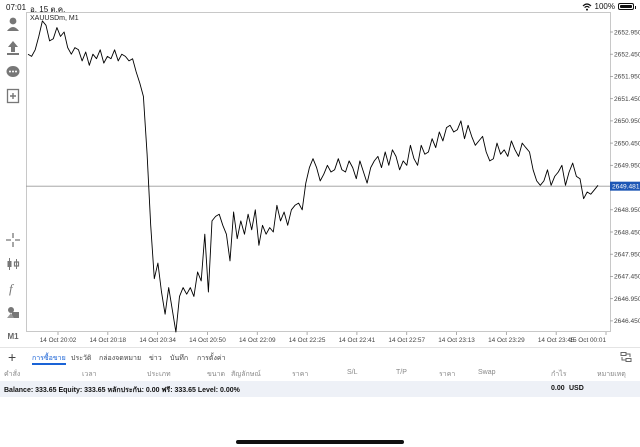 Image resolution: width=640 pixels, height=447 pixels. Describe the element at coordinates (13, 96) in the screenshot. I see `new-order-icon` at that location.